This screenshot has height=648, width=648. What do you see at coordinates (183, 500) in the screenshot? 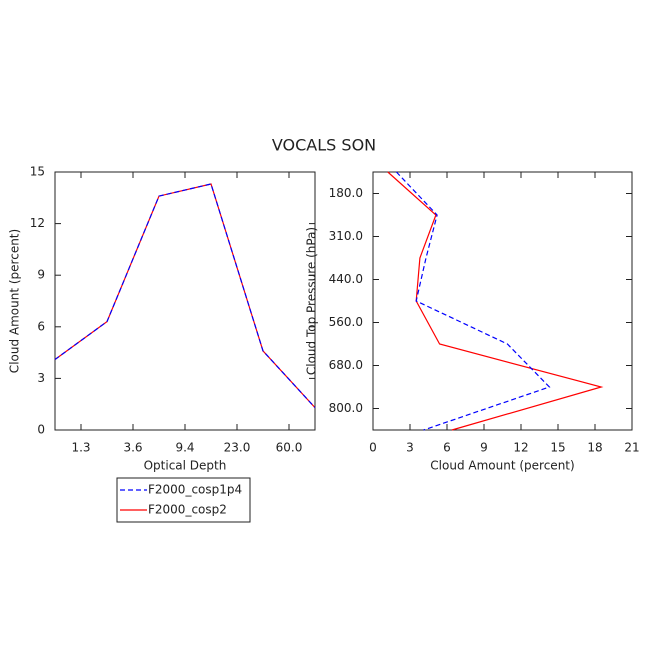
I see `legend-box` at bounding box center [183, 500].